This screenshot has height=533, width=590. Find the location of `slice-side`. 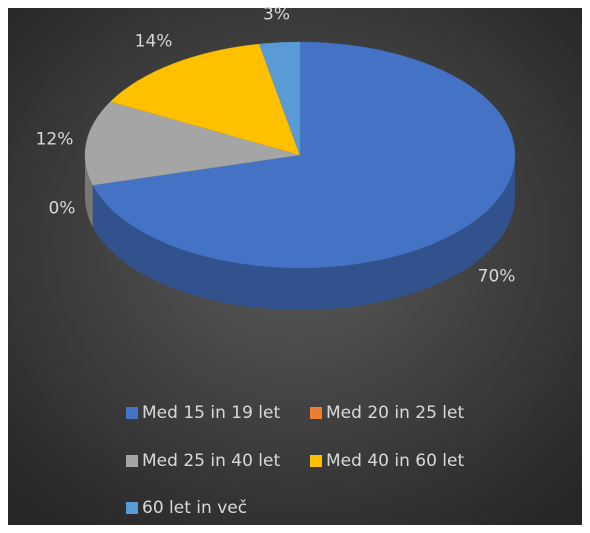

slice-side is located at coordinates (89, 191).